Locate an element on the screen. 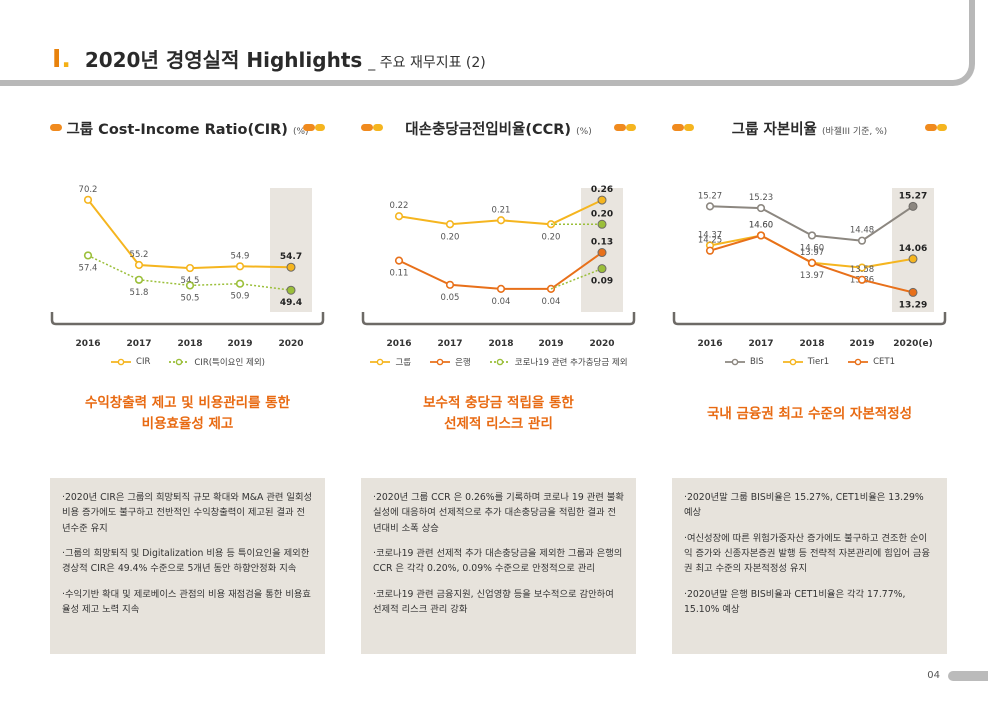  data-label: 54.9 is located at coordinates (240, 256).